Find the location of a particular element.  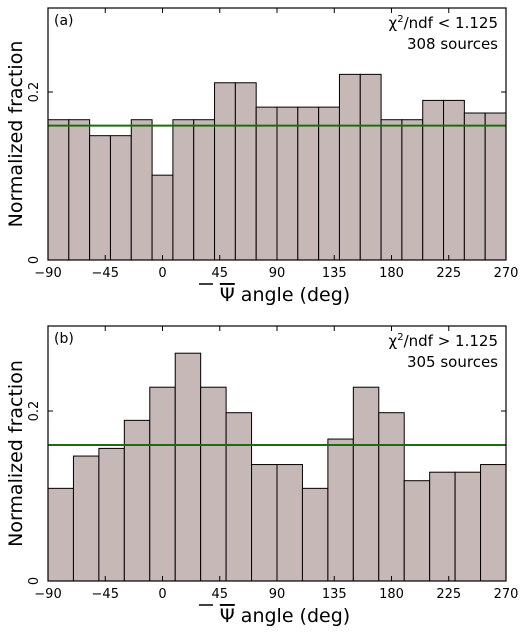

annotation-stat-rest: /ndf > 1.125 is located at coordinates (451, 341).